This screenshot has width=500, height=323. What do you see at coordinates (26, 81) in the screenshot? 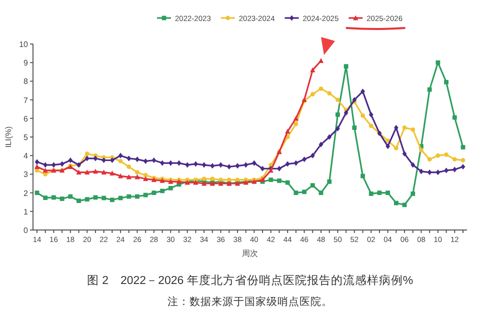
I see `y-tick-label: 8` at bounding box center [26, 81].